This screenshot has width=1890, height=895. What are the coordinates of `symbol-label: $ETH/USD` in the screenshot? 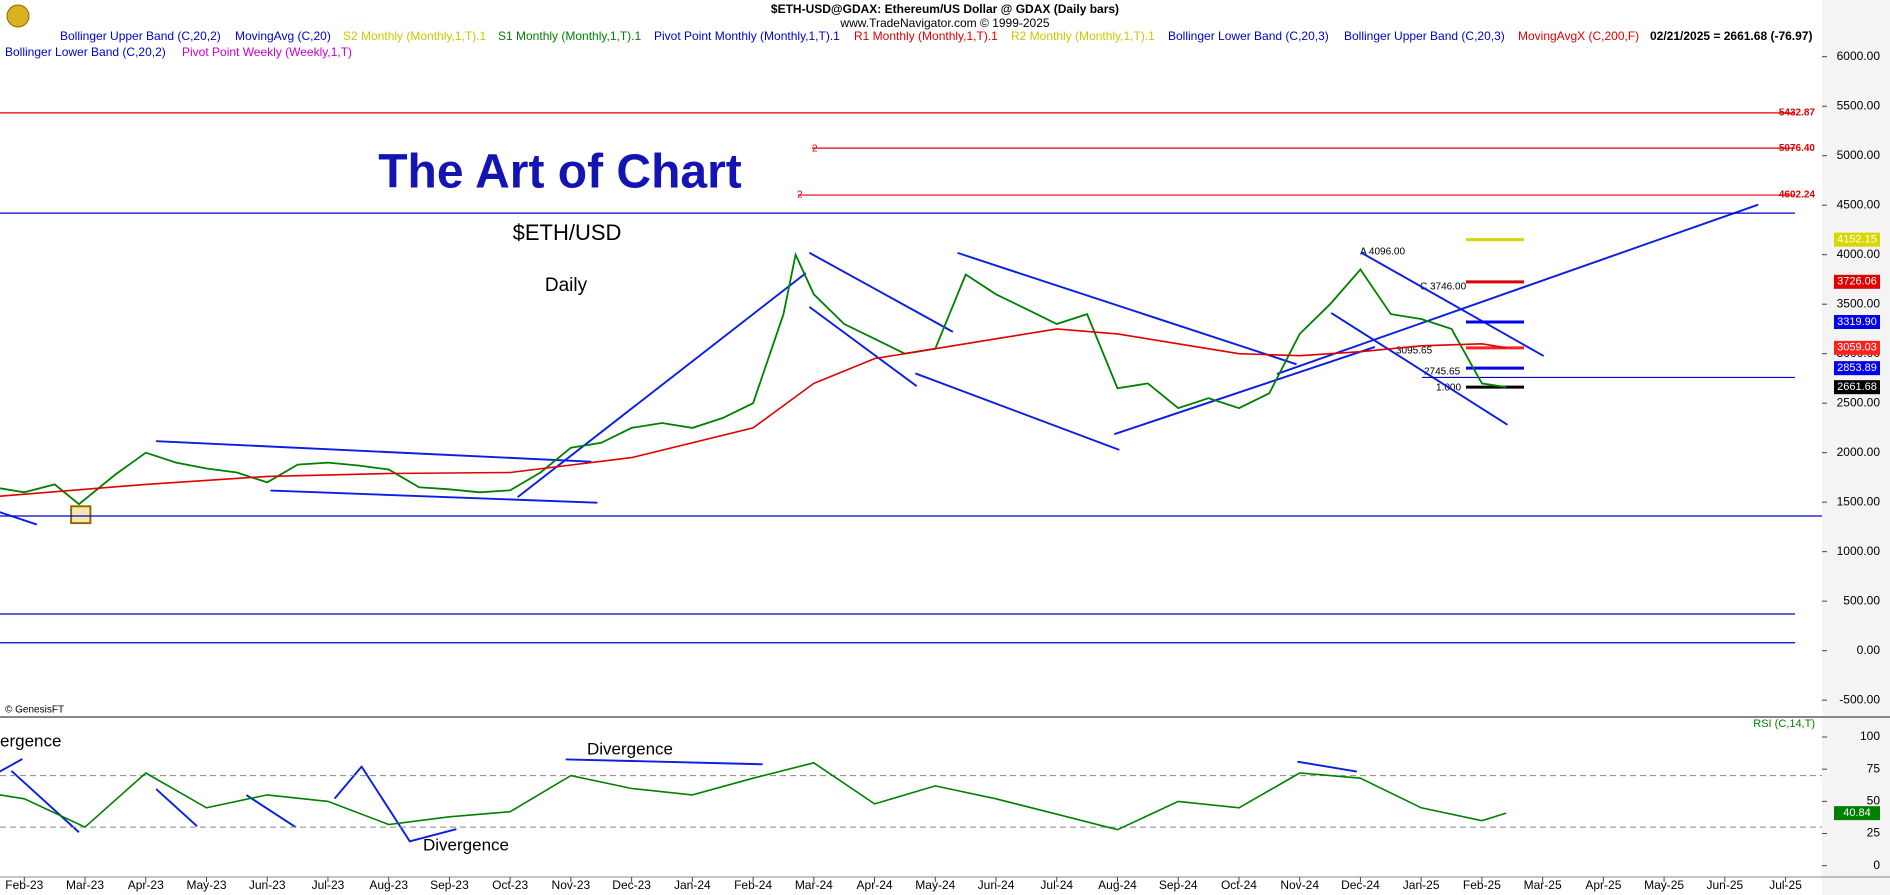 It's located at (567, 232).